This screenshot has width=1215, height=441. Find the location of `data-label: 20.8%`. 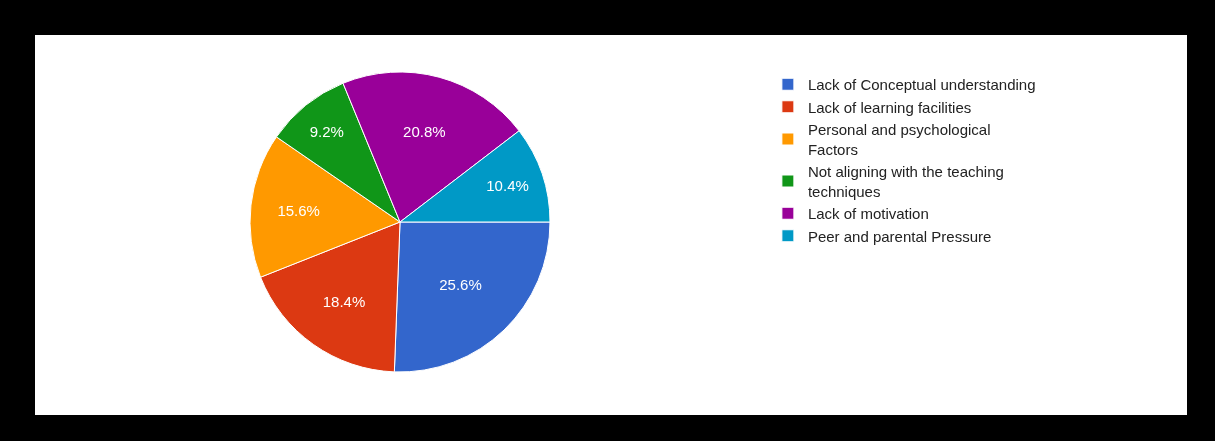

data-label: 20.8% is located at coordinates (424, 132).